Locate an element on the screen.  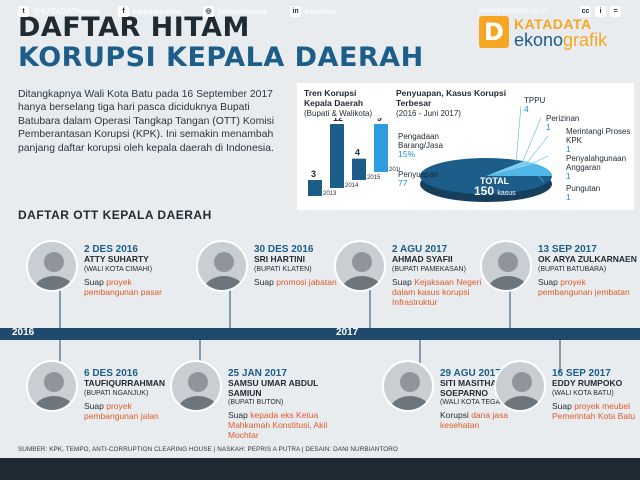
facebook-icon: f is located at coordinates (123, 11).